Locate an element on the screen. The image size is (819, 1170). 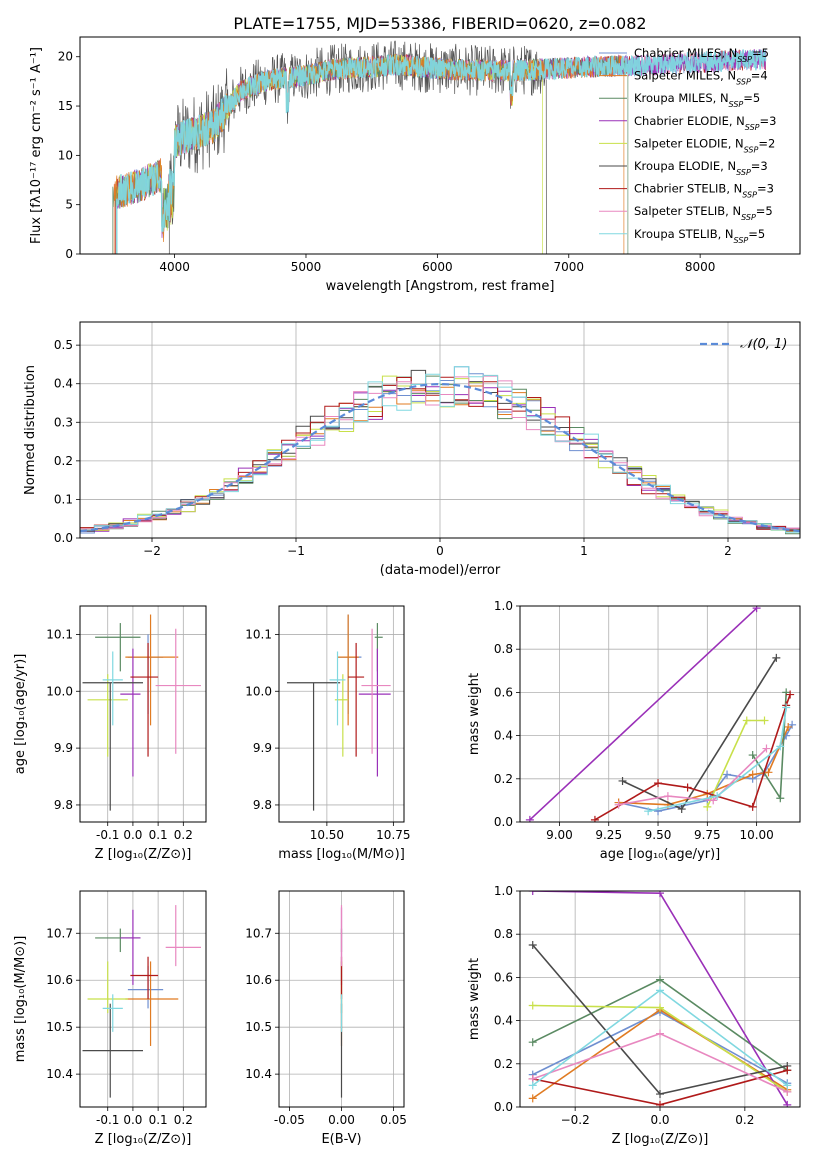
y-axis-label: mass weight is located at coordinates (474, 714).